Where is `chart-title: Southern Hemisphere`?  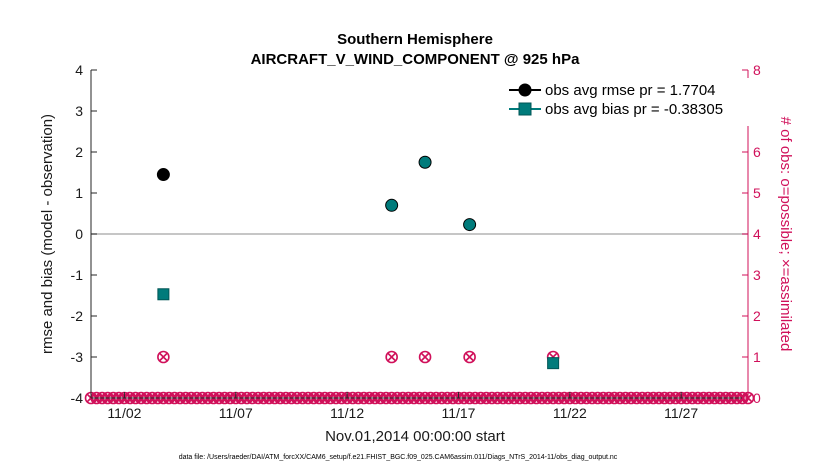 chart-title: Southern Hemisphere is located at coordinates (415, 39).